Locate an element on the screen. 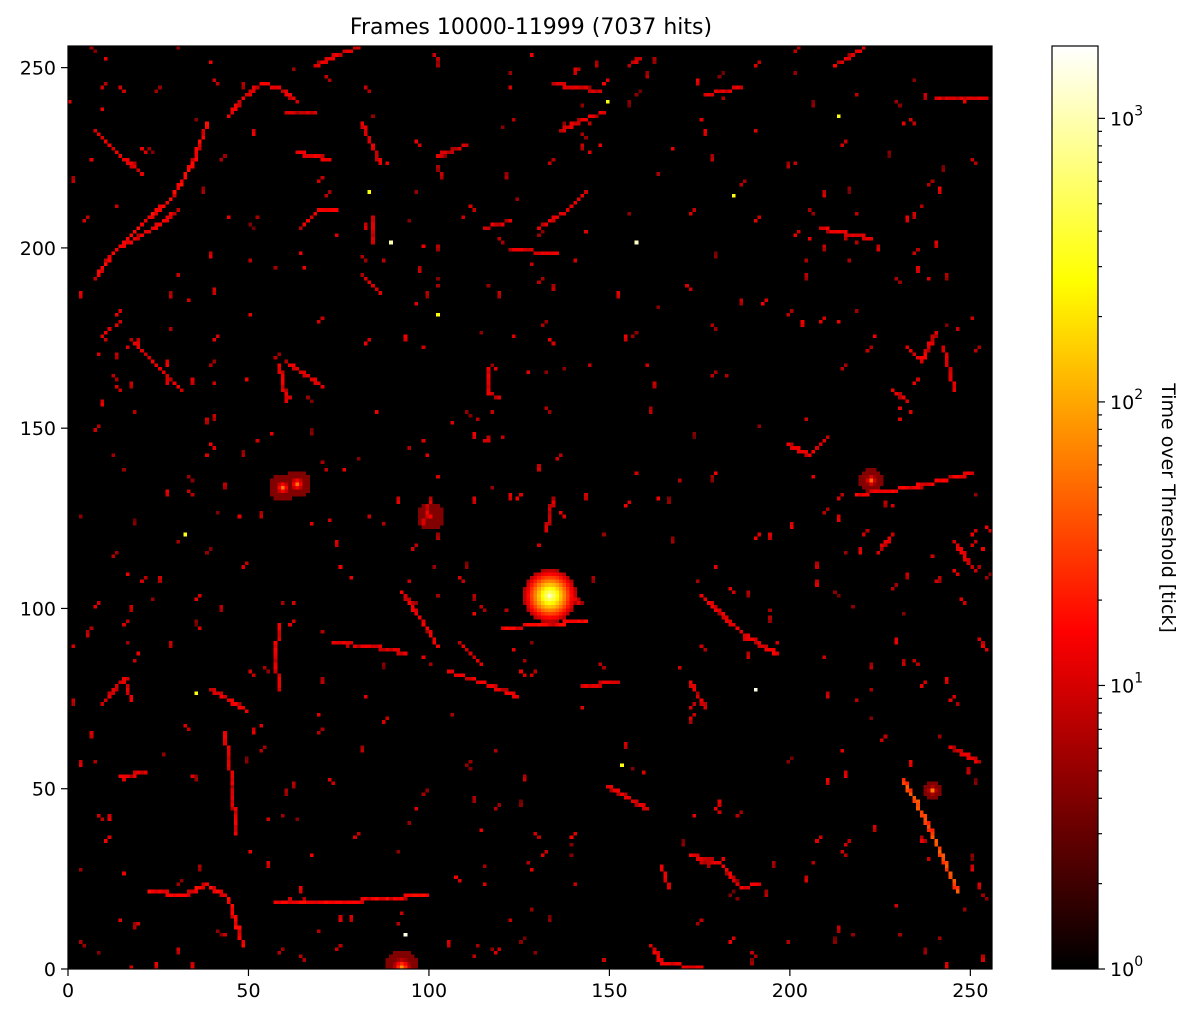 This screenshot has height=1020, width=1192. x-tick-label: 200 is located at coordinates (790, 991).